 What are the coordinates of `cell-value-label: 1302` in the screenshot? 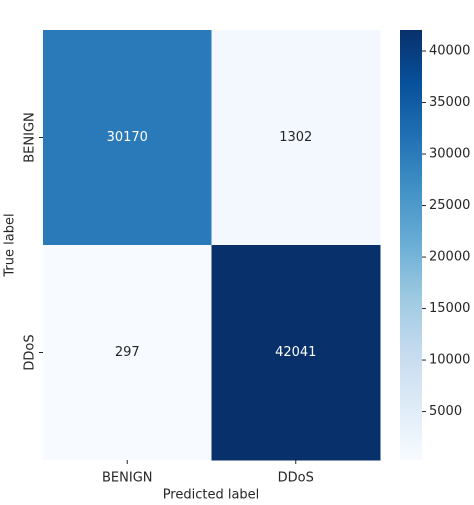 It's located at (295, 137).